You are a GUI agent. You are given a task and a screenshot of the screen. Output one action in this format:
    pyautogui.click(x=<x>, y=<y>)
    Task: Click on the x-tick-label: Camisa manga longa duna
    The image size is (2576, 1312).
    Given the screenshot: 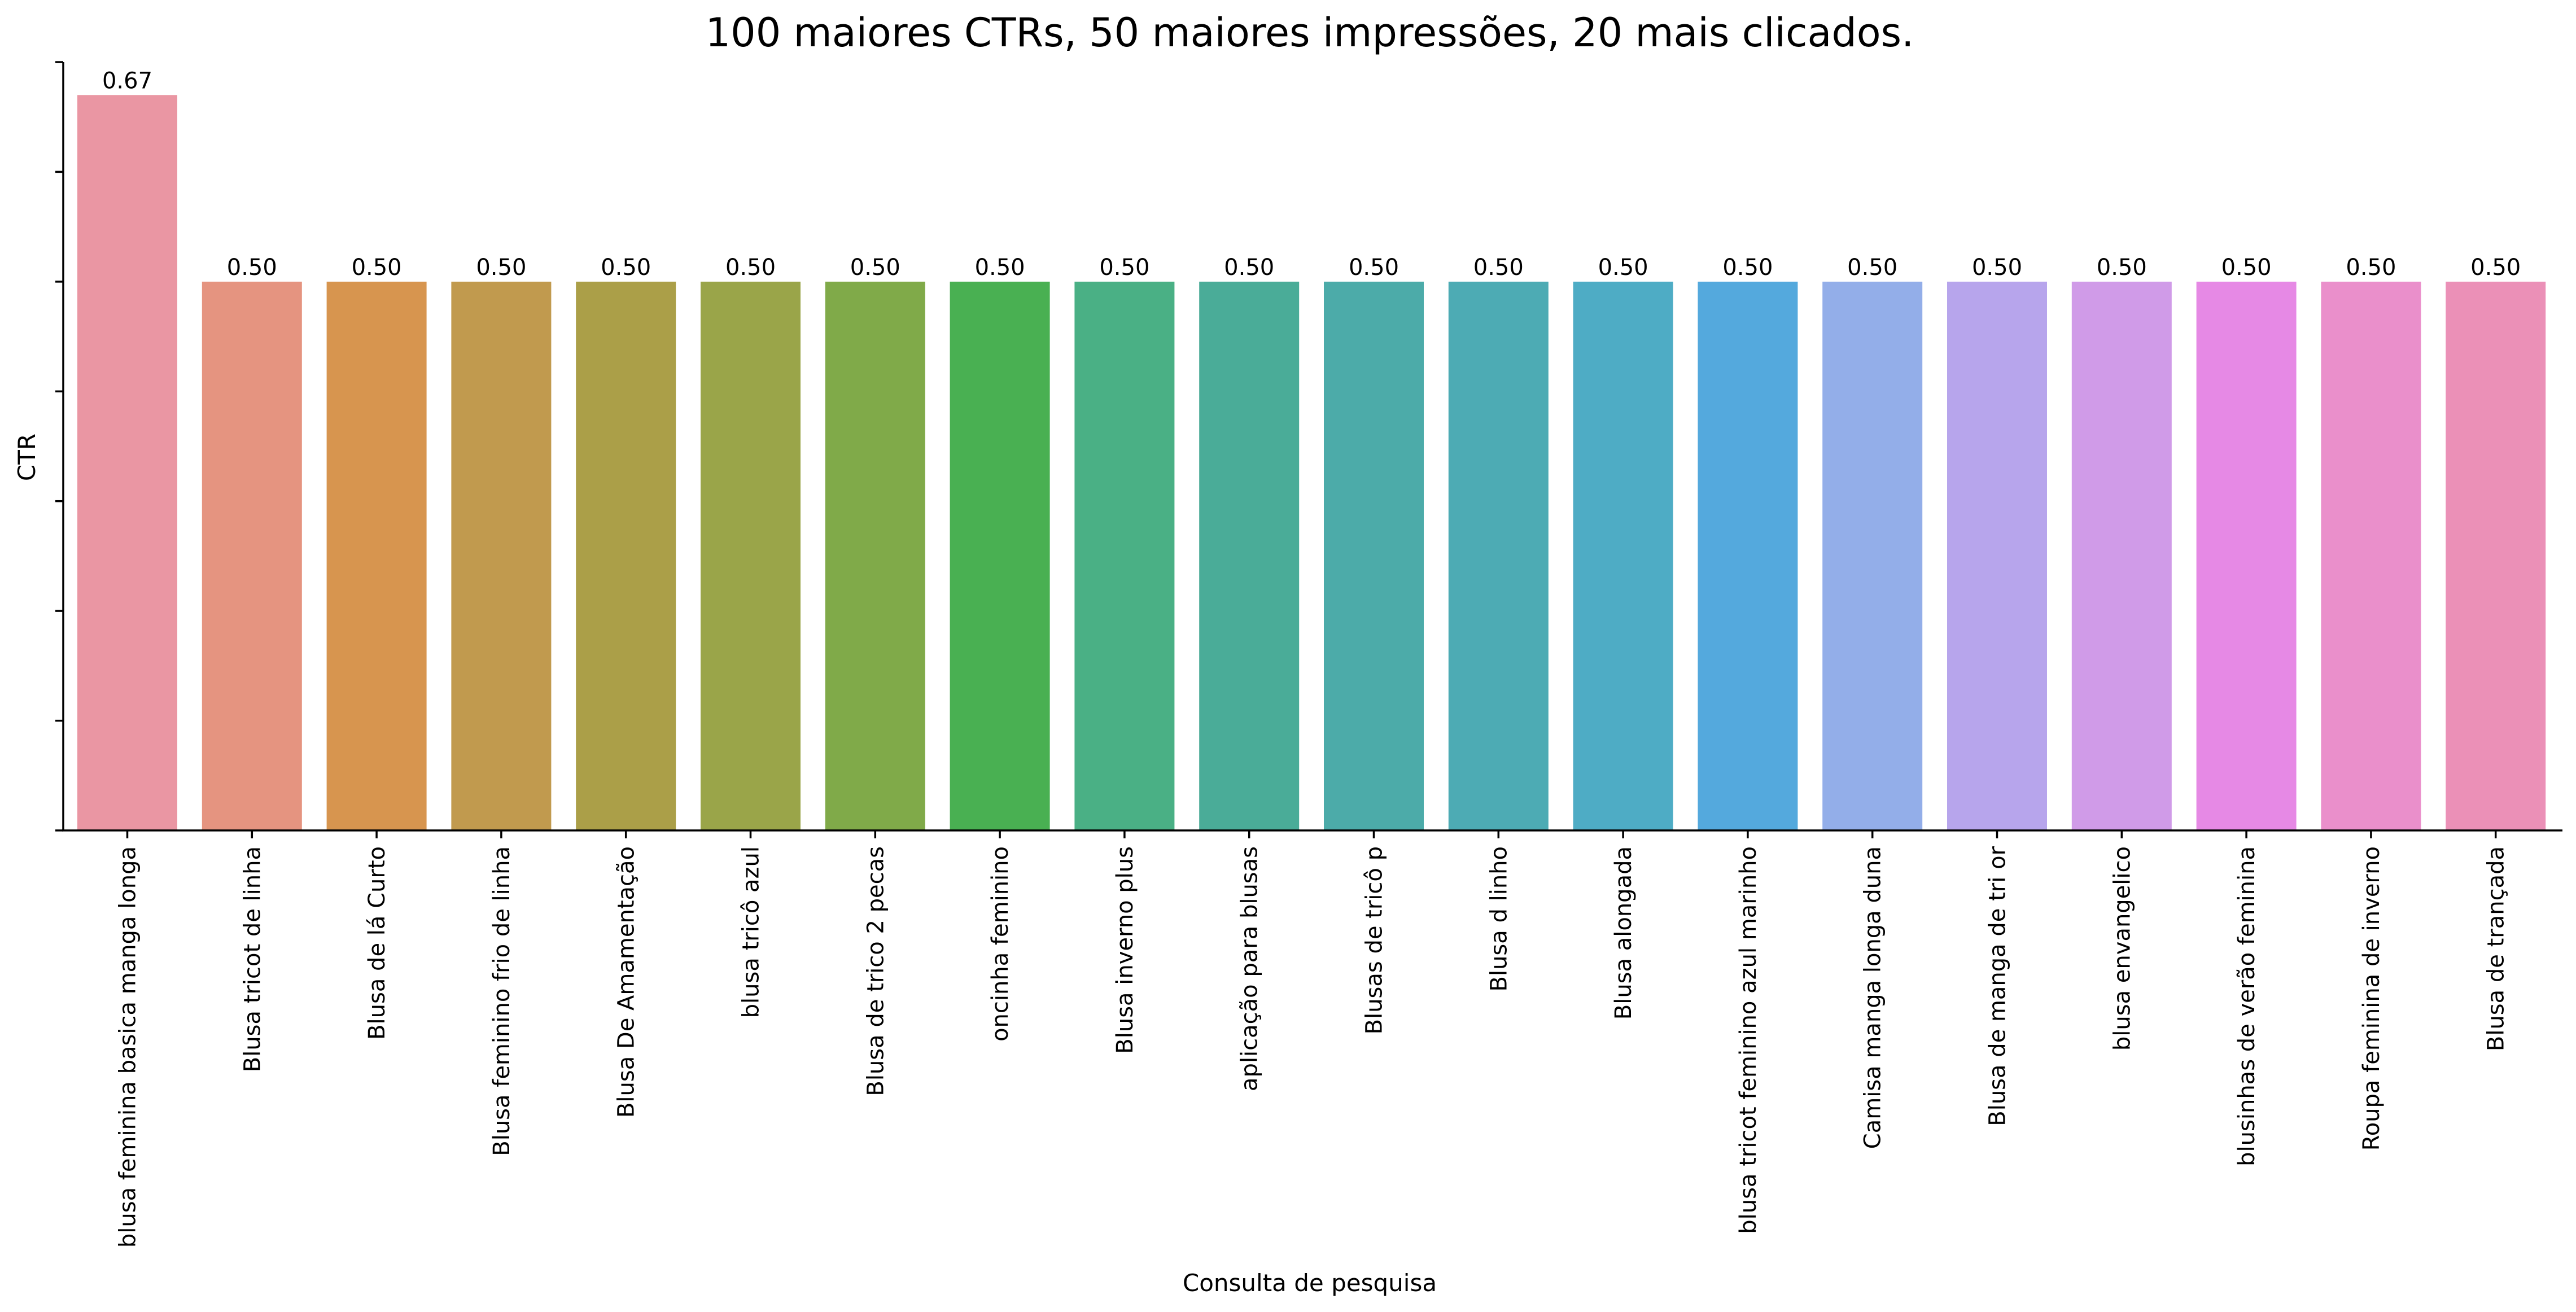 What is the action you would take?
    pyautogui.click(x=1873, y=997)
    